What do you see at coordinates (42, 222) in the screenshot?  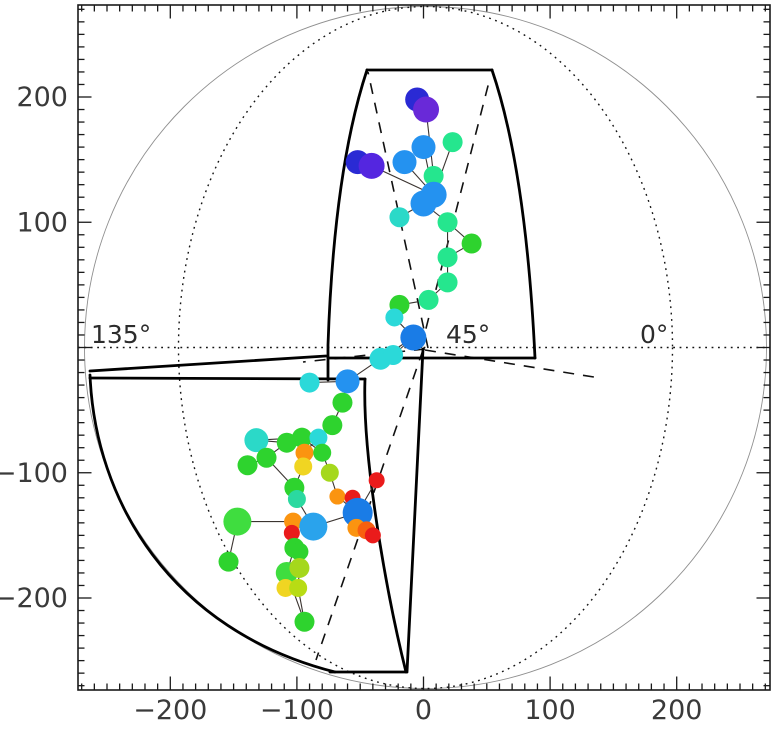 I see `y-axis-tick-label: 100` at bounding box center [42, 222].